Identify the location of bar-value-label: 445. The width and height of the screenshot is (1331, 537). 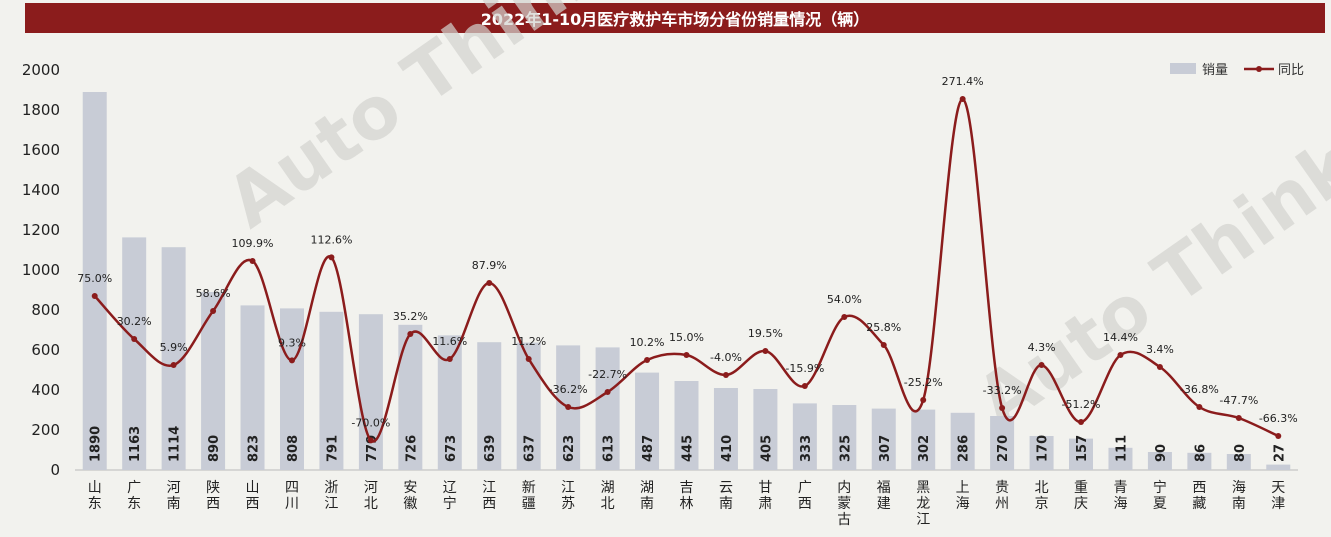
(688, 448).